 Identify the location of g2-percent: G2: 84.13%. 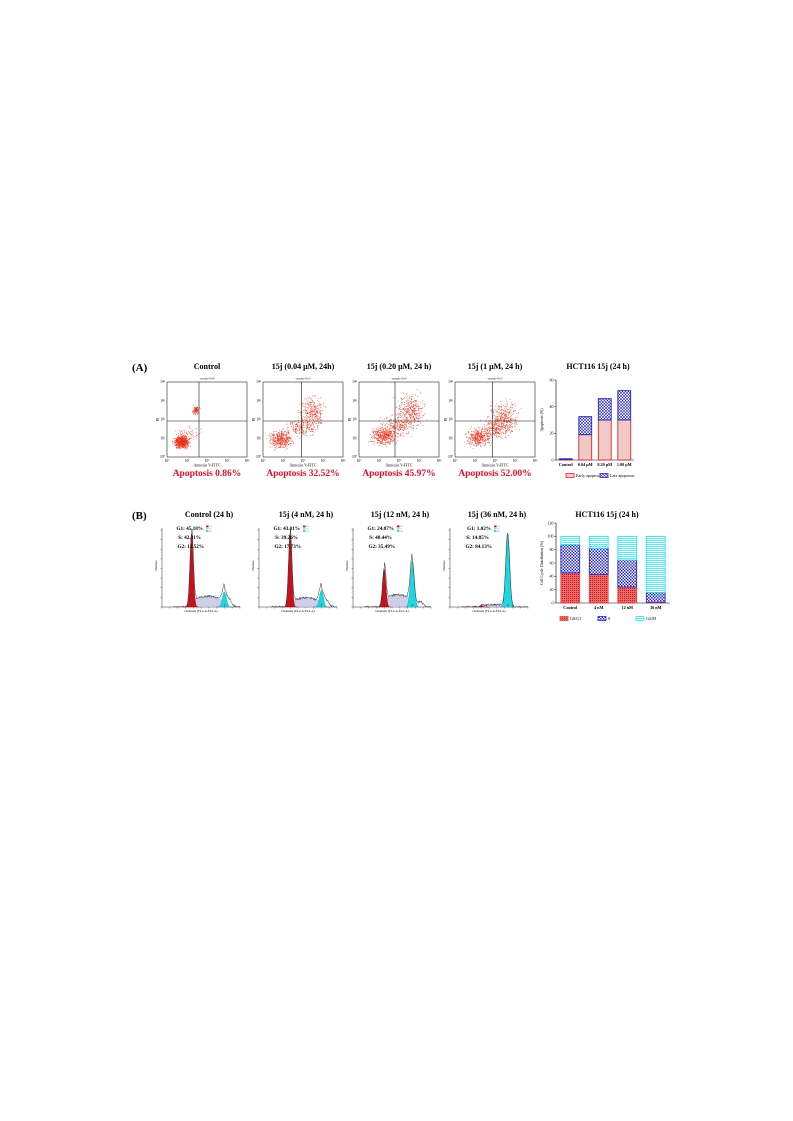
(478, 547).